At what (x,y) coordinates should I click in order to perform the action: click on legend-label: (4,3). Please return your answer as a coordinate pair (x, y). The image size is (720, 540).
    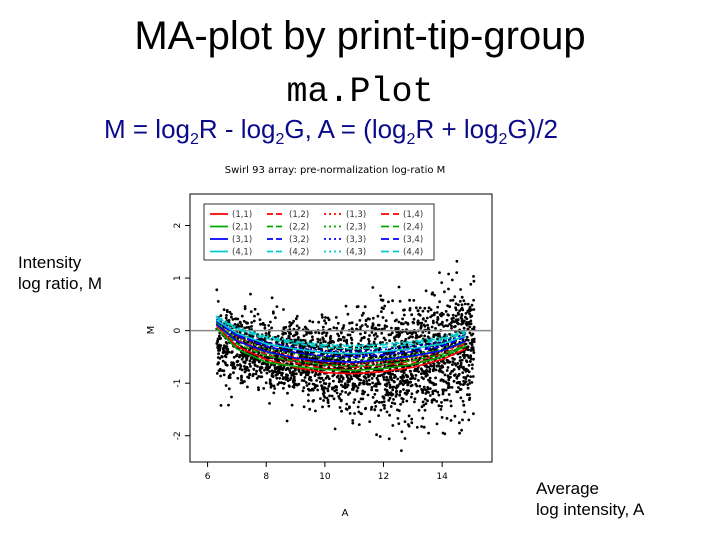
    Looking at the image, I should click on (356, 253).